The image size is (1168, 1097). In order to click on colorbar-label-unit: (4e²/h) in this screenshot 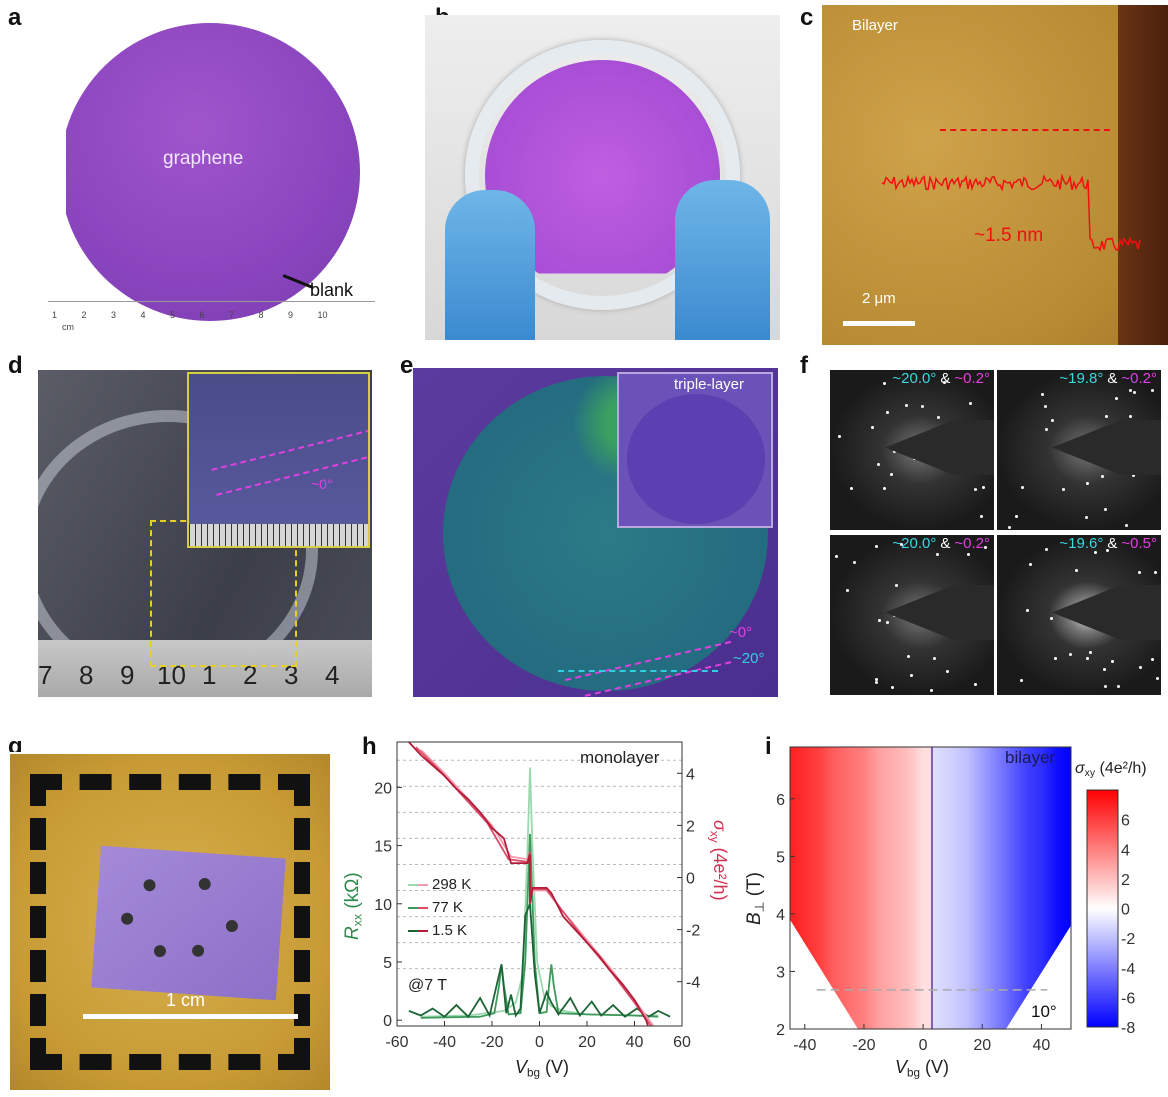, I will do `click(1121, 768)`.